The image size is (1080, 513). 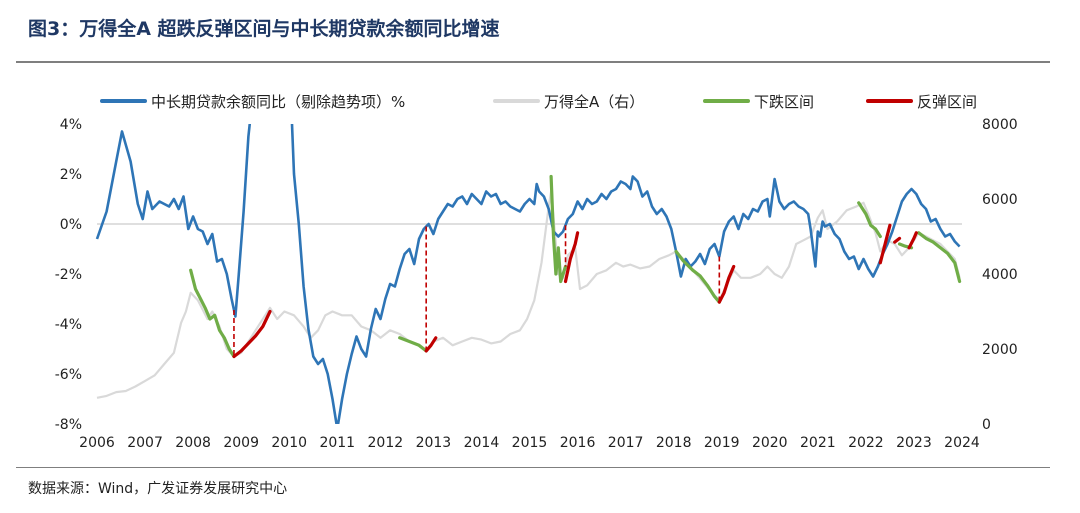 What do you see at coordinates (784, 102) in the screenshot?
I see `legend-label-decline: 下跌区间` at bounding box center [784, 102].